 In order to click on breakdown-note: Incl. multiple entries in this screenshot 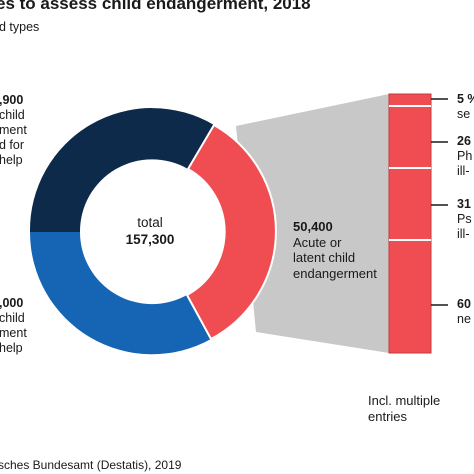, I will do `click(404, 409)`.